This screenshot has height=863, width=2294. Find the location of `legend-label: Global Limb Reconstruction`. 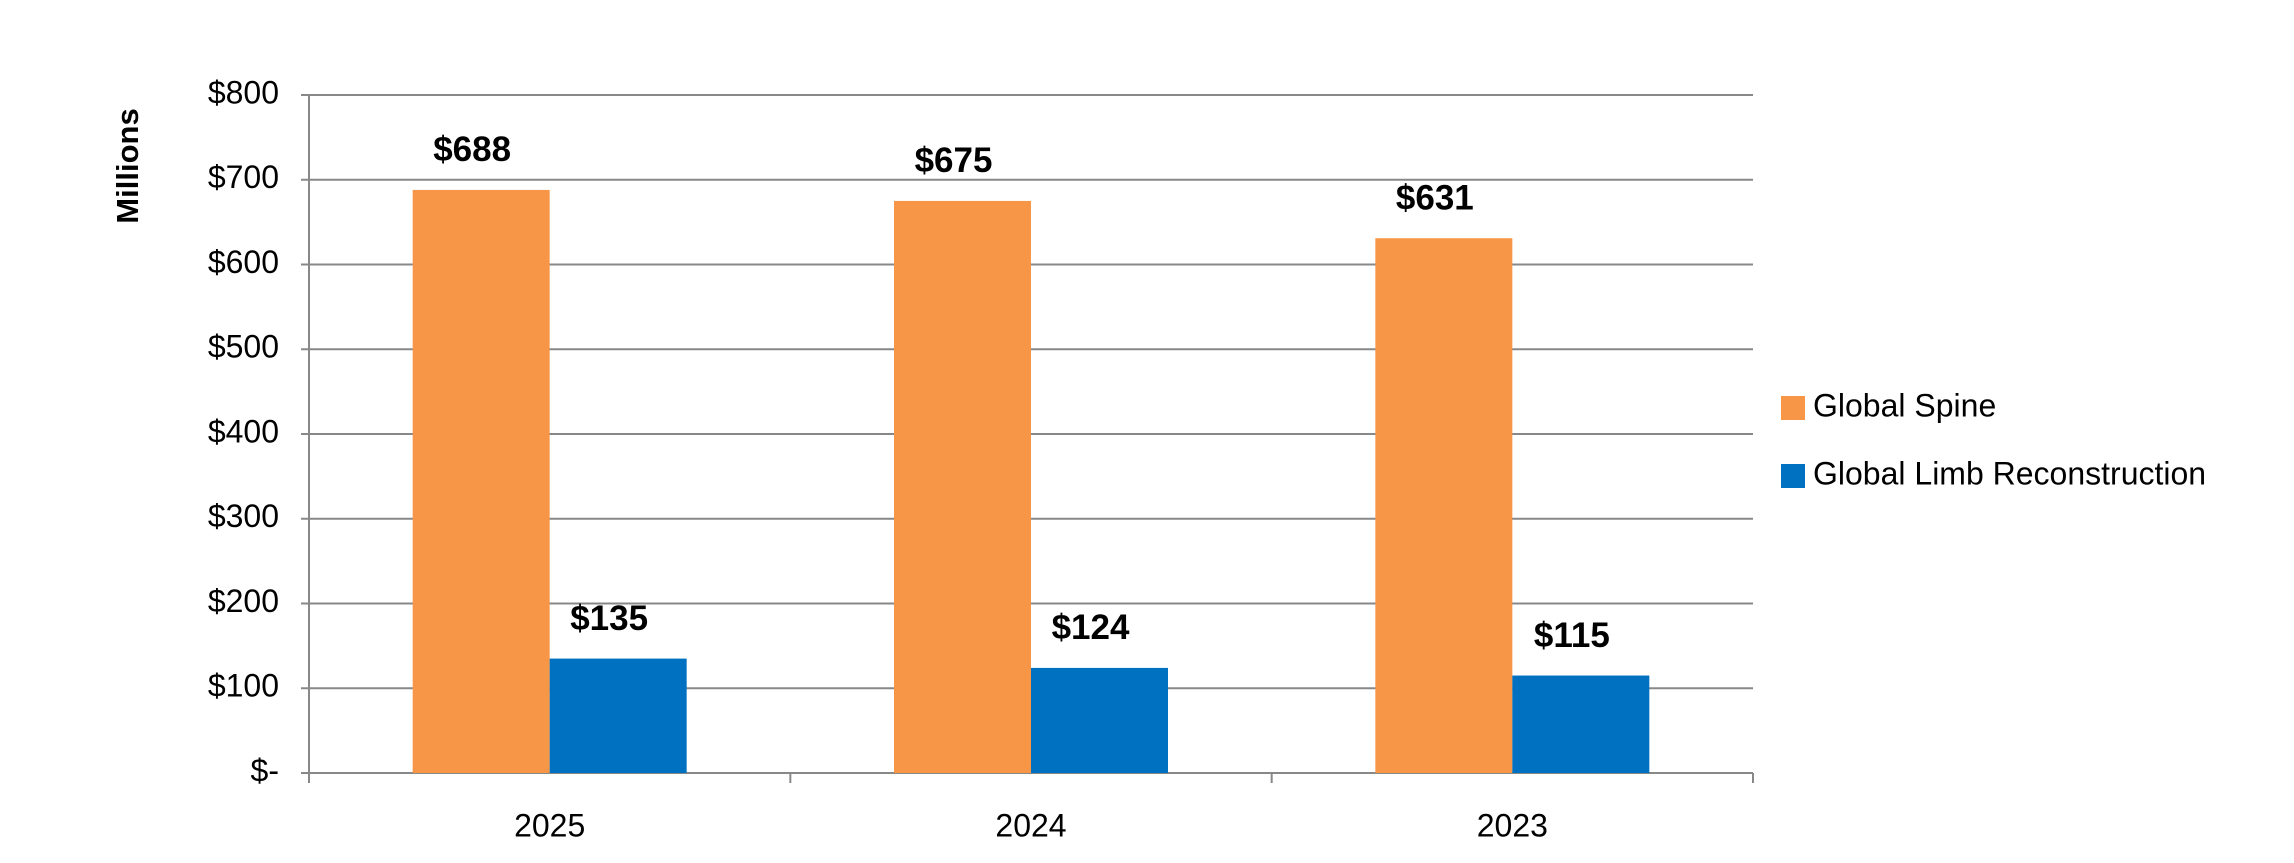

legend-label: Global Limb Reconstruction is located at coordinates (2009, 473).